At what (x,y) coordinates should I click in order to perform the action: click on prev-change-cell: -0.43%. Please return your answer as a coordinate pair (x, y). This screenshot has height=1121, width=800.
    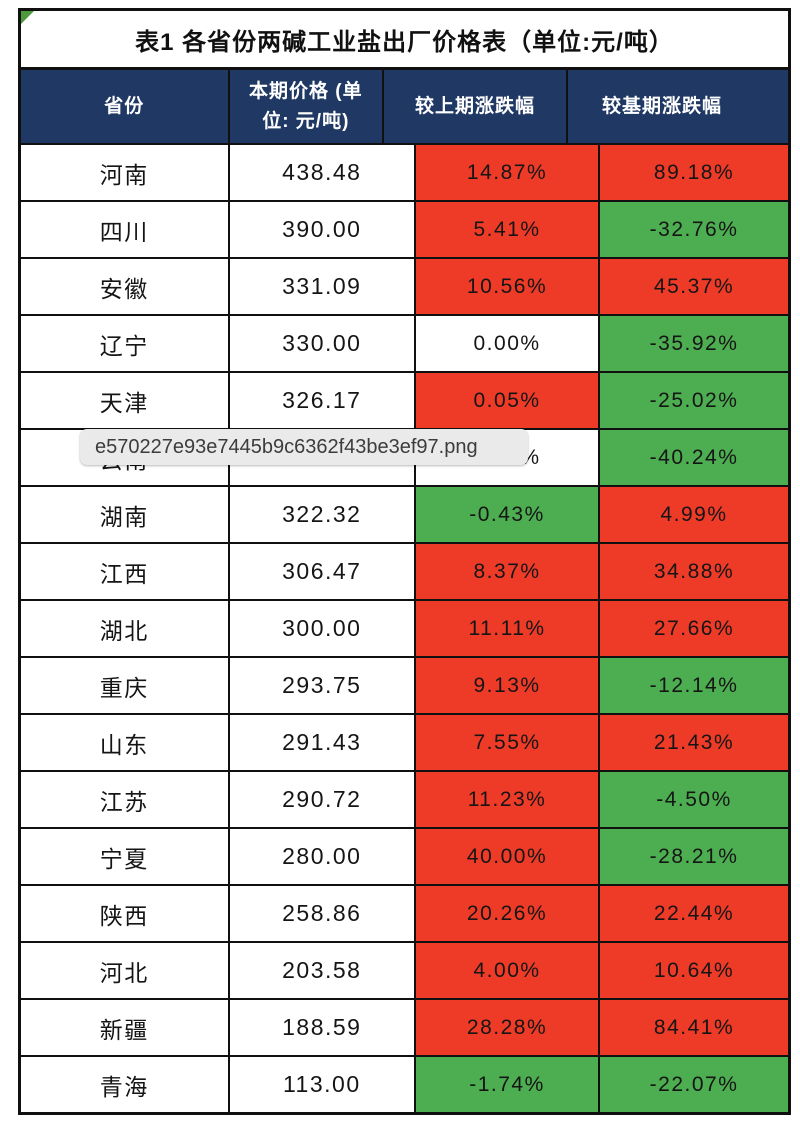
    Looking at the image, I should click on (508, 514).